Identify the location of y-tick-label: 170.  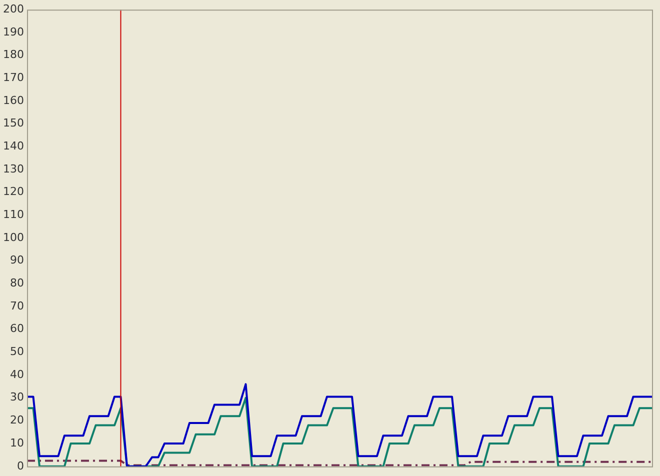
(13, 77).